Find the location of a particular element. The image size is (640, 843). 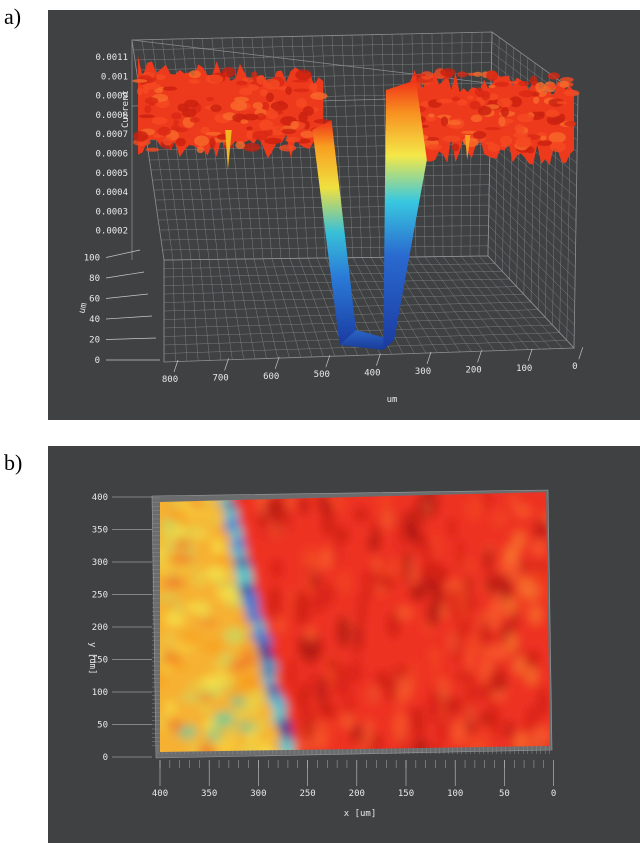

x-tick-label: 50 is located at coordinates (504, 794).